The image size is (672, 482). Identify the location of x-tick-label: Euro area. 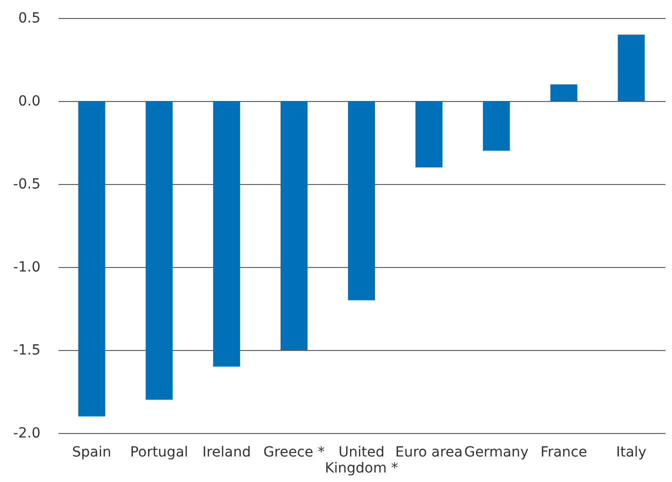
(429, 452).